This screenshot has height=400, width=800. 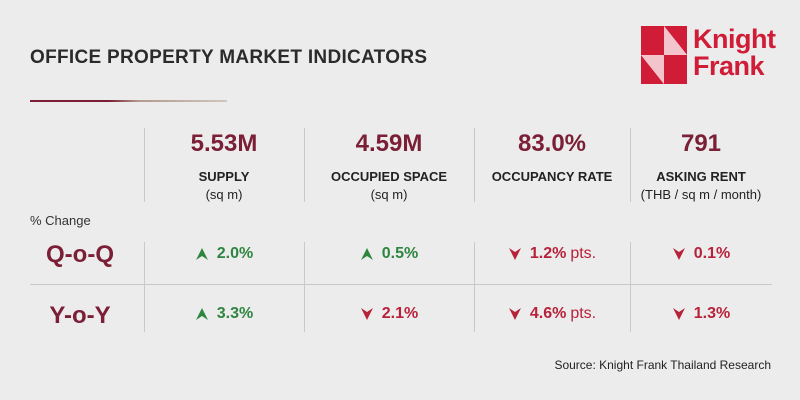 What do you see at coordinates (224, 165) in the screenshot?
I see `indicator-supply: 5.53M SUPPLY (sq m)` at bounding box center [224, 165].